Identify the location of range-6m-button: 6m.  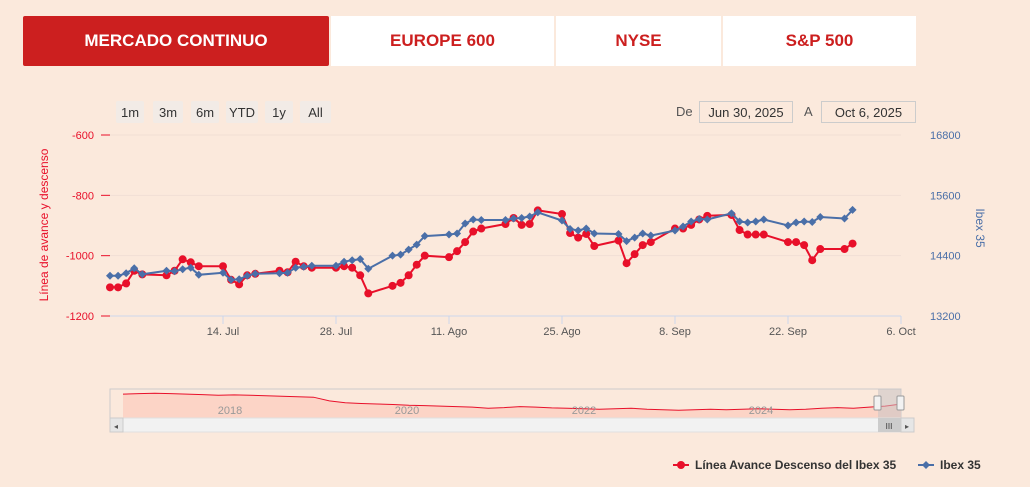
(205, 112).